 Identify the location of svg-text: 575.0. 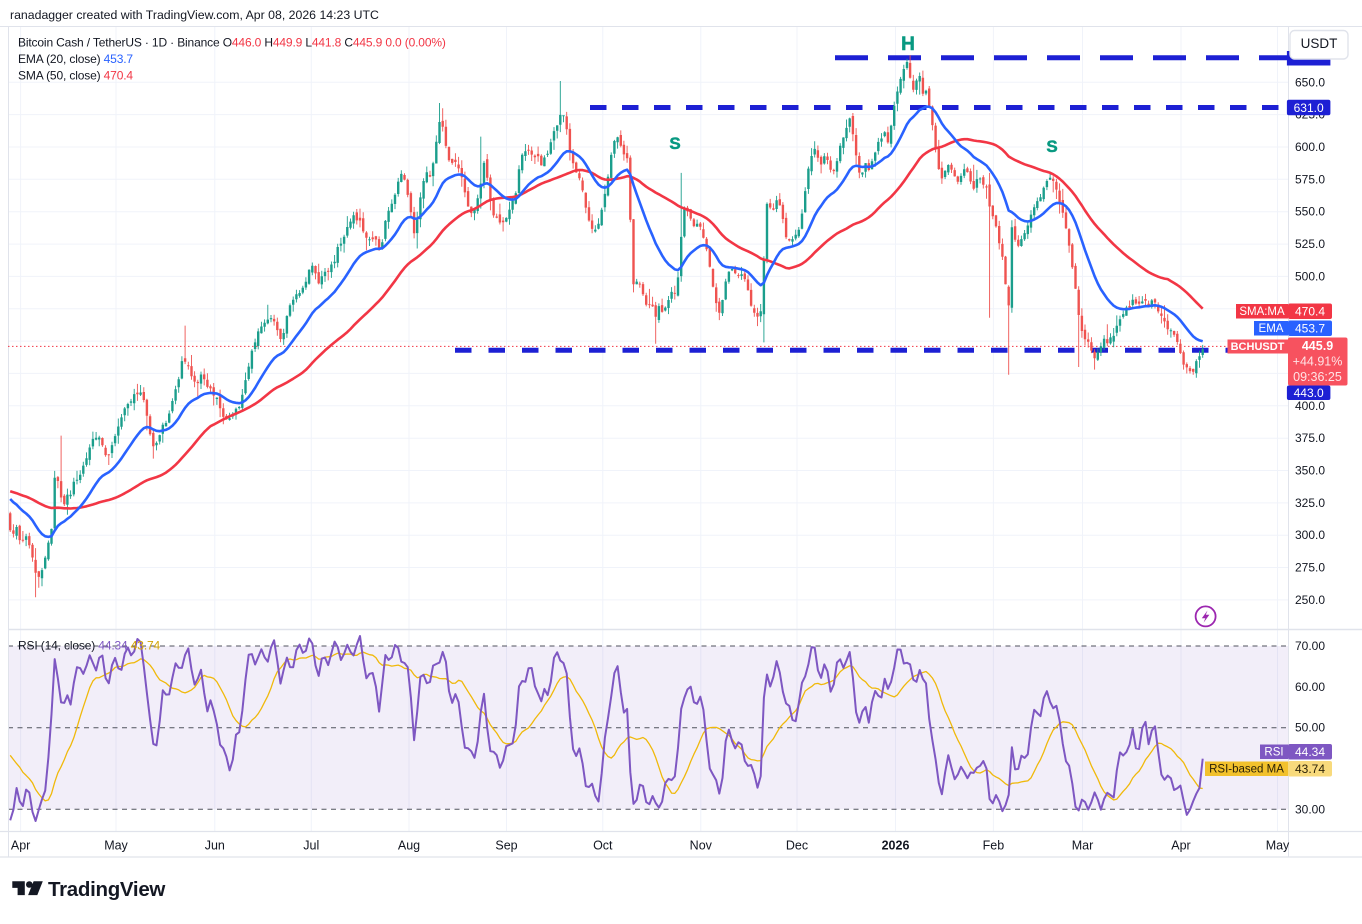
(1310, 179).